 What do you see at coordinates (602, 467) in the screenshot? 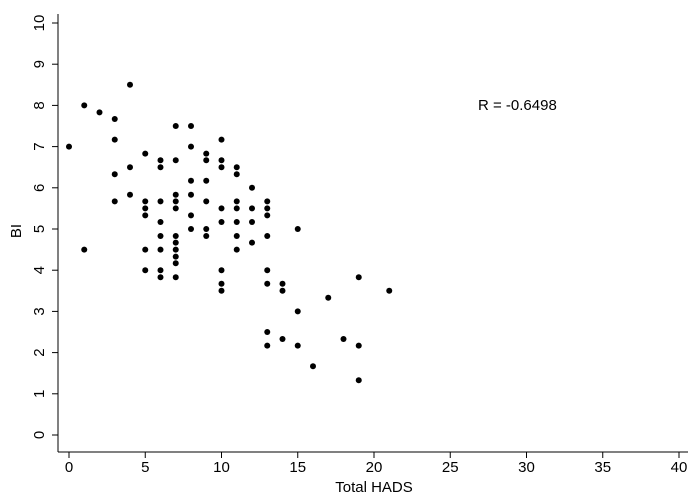
I see `x-tick-label: 35` at bounding box center [602, 467].